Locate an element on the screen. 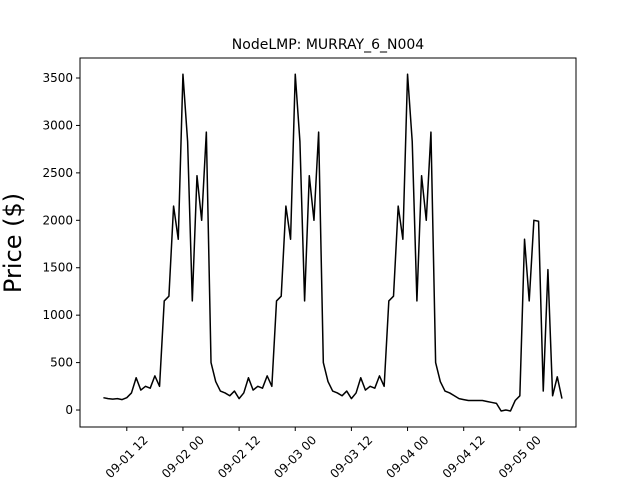 This screenshot has width=640, height=480. x-tick-label: 09-04 00 is located at coordinates (408, 456).